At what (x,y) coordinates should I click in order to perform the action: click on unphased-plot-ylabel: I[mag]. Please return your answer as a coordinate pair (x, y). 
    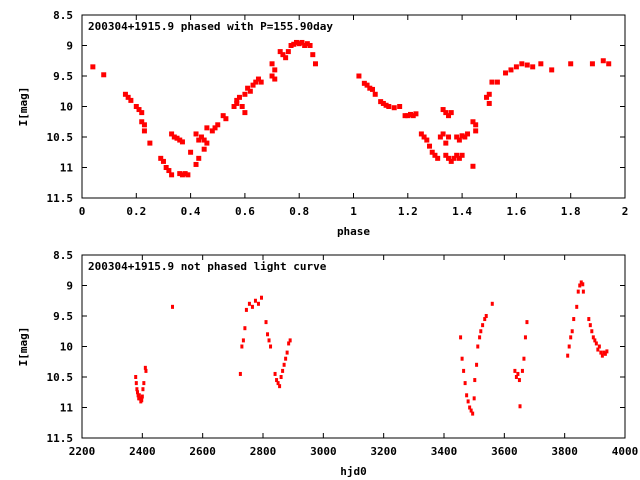
    Looking at the image, I should click on (23, 347).